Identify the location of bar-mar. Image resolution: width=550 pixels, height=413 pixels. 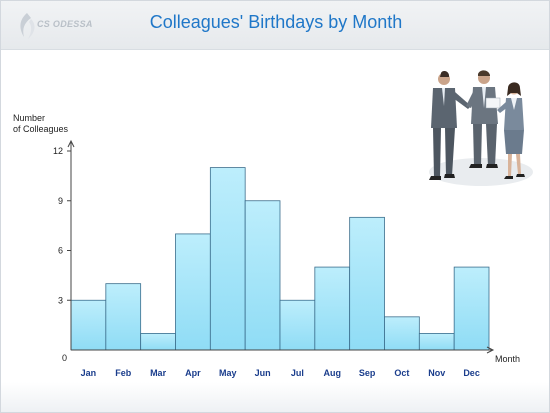
(158, 342).